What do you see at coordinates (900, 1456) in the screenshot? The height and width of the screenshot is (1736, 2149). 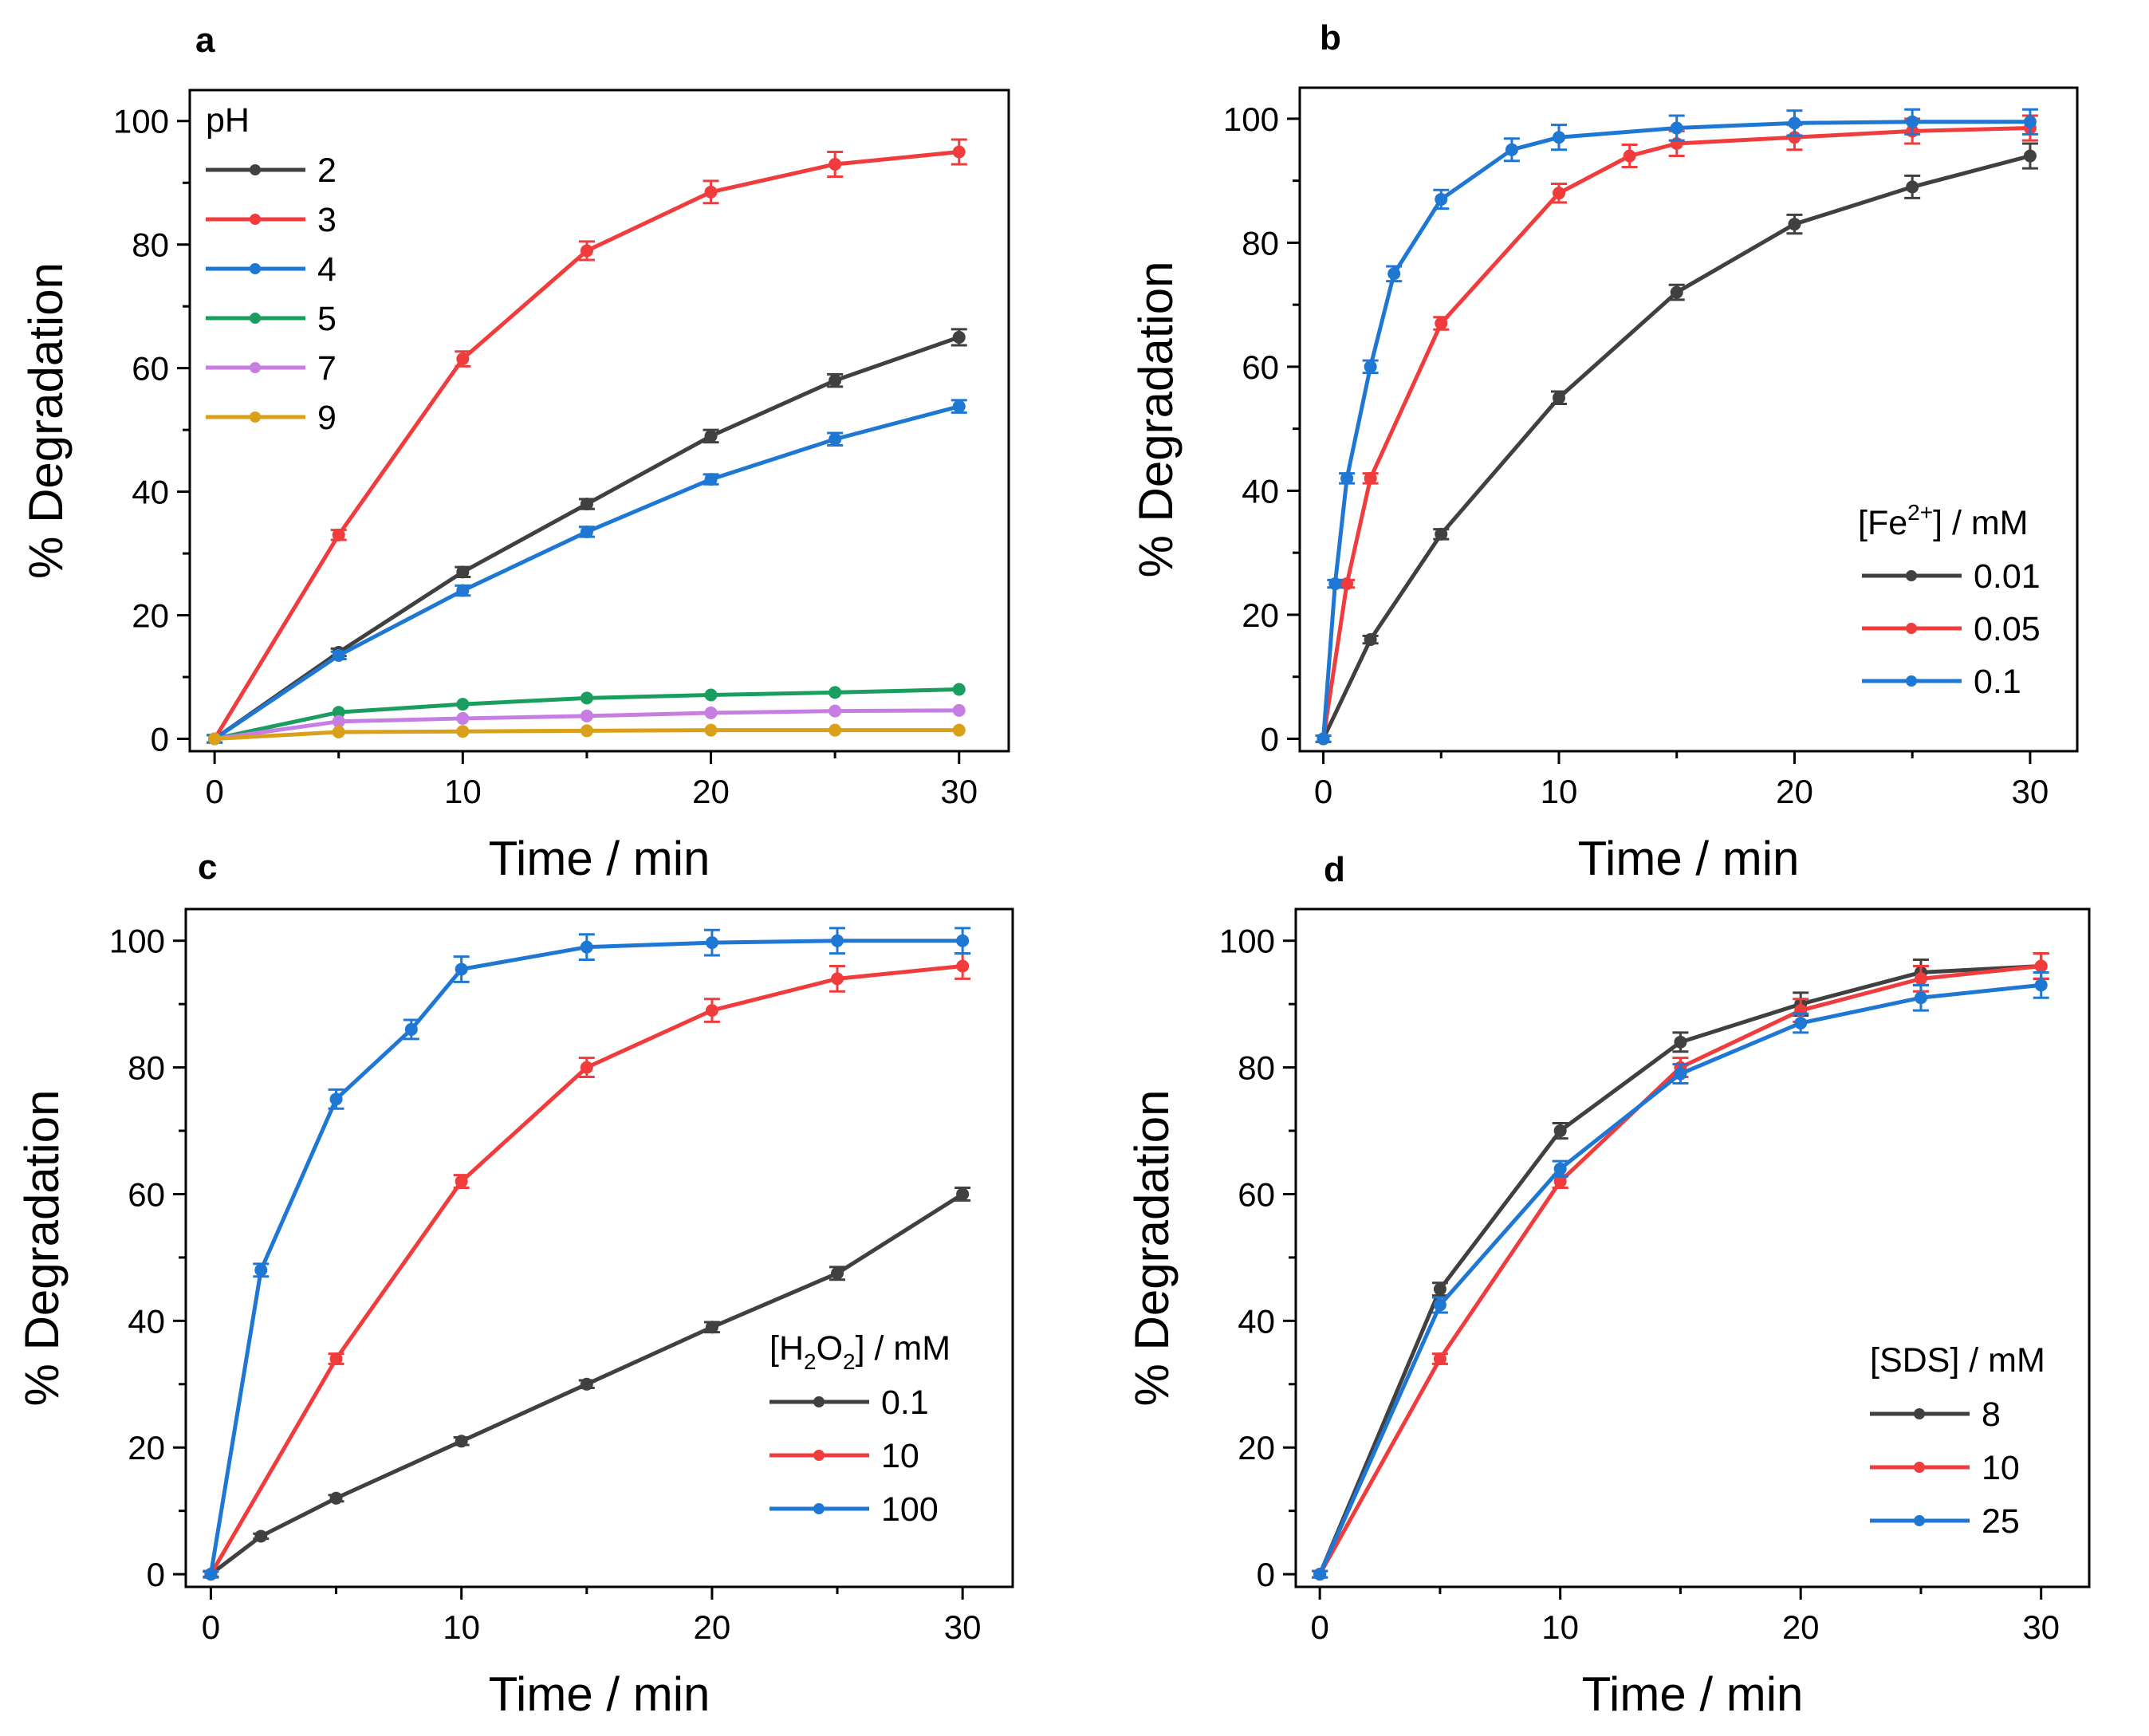 I see `legend-label: 10` at bounding box center [900, 1456].